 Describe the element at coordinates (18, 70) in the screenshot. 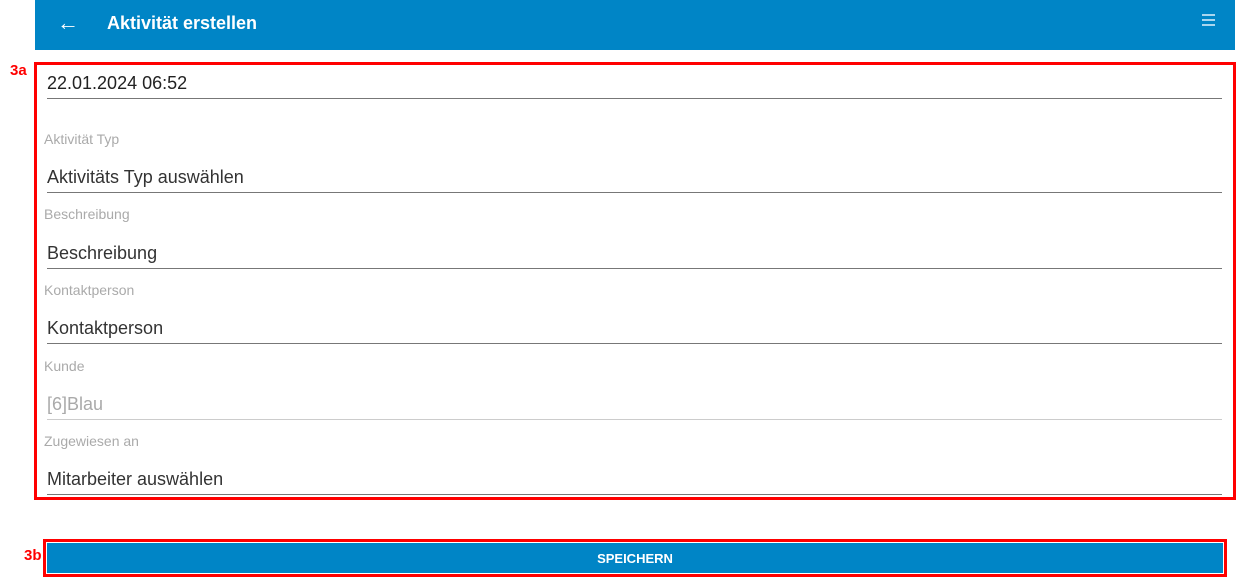

I see `annotation-label-form: 3a` at that location.